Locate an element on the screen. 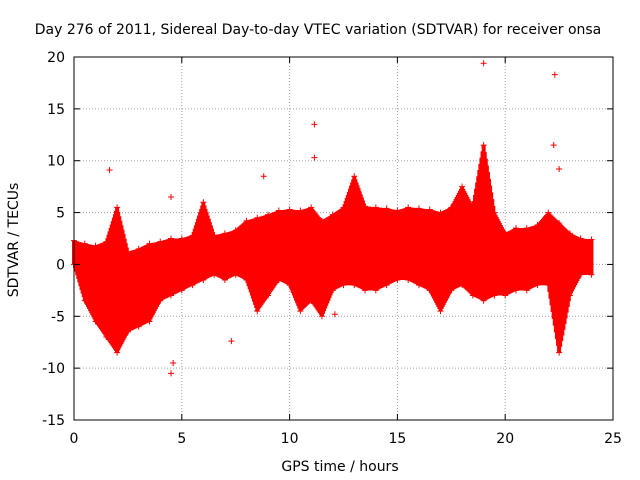 This screenshot has width=640, height=480. y-tick-label: 10 is located at coordinates (56, 162).